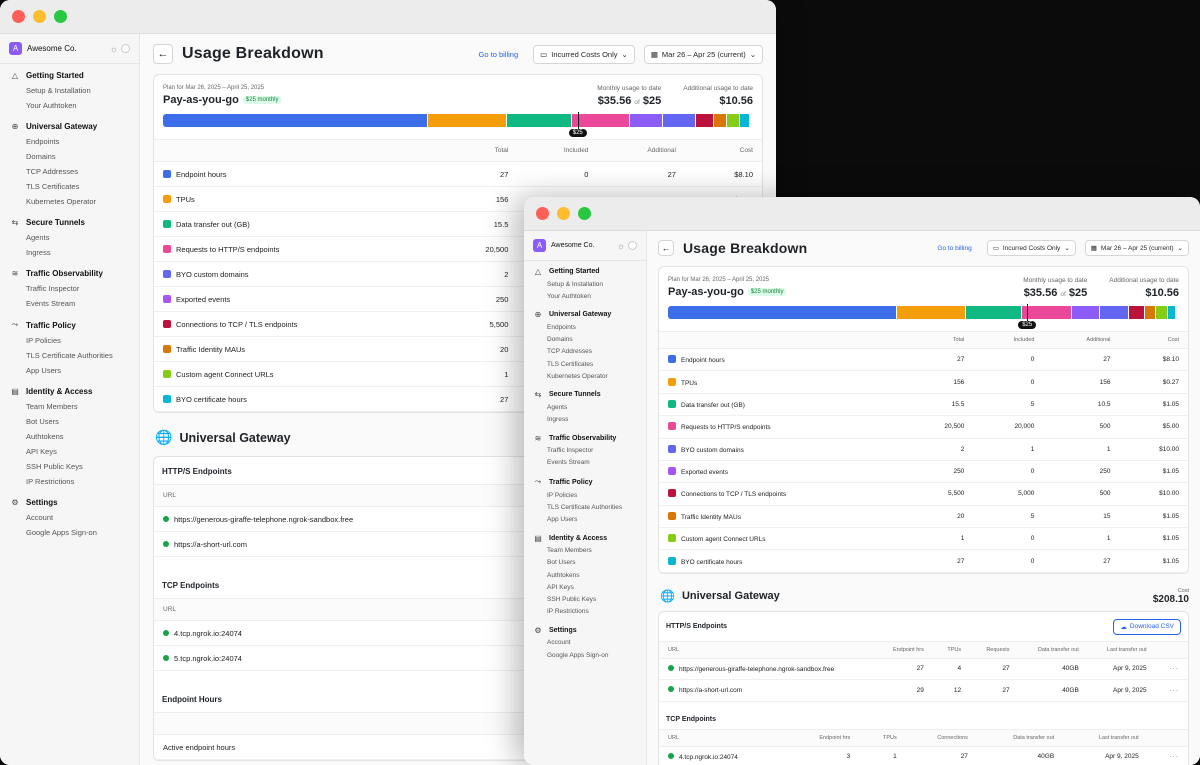 The image size is (1200, 765). What do you see at coordinates (1147, 626) in the screenshot?
I see `download-csv-button: ☁ Download CSV` at bounding box center [1147, 626].